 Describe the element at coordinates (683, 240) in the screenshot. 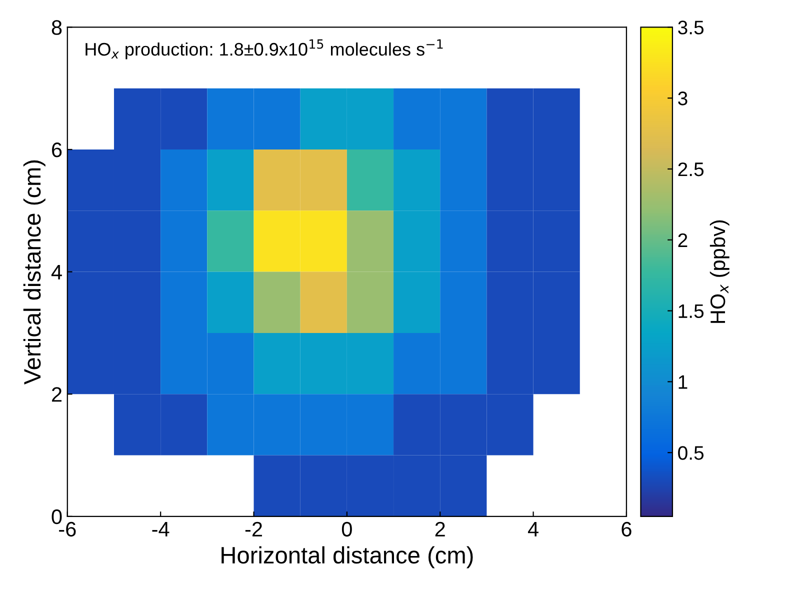

I see `color-bar-label: 2` at that location.